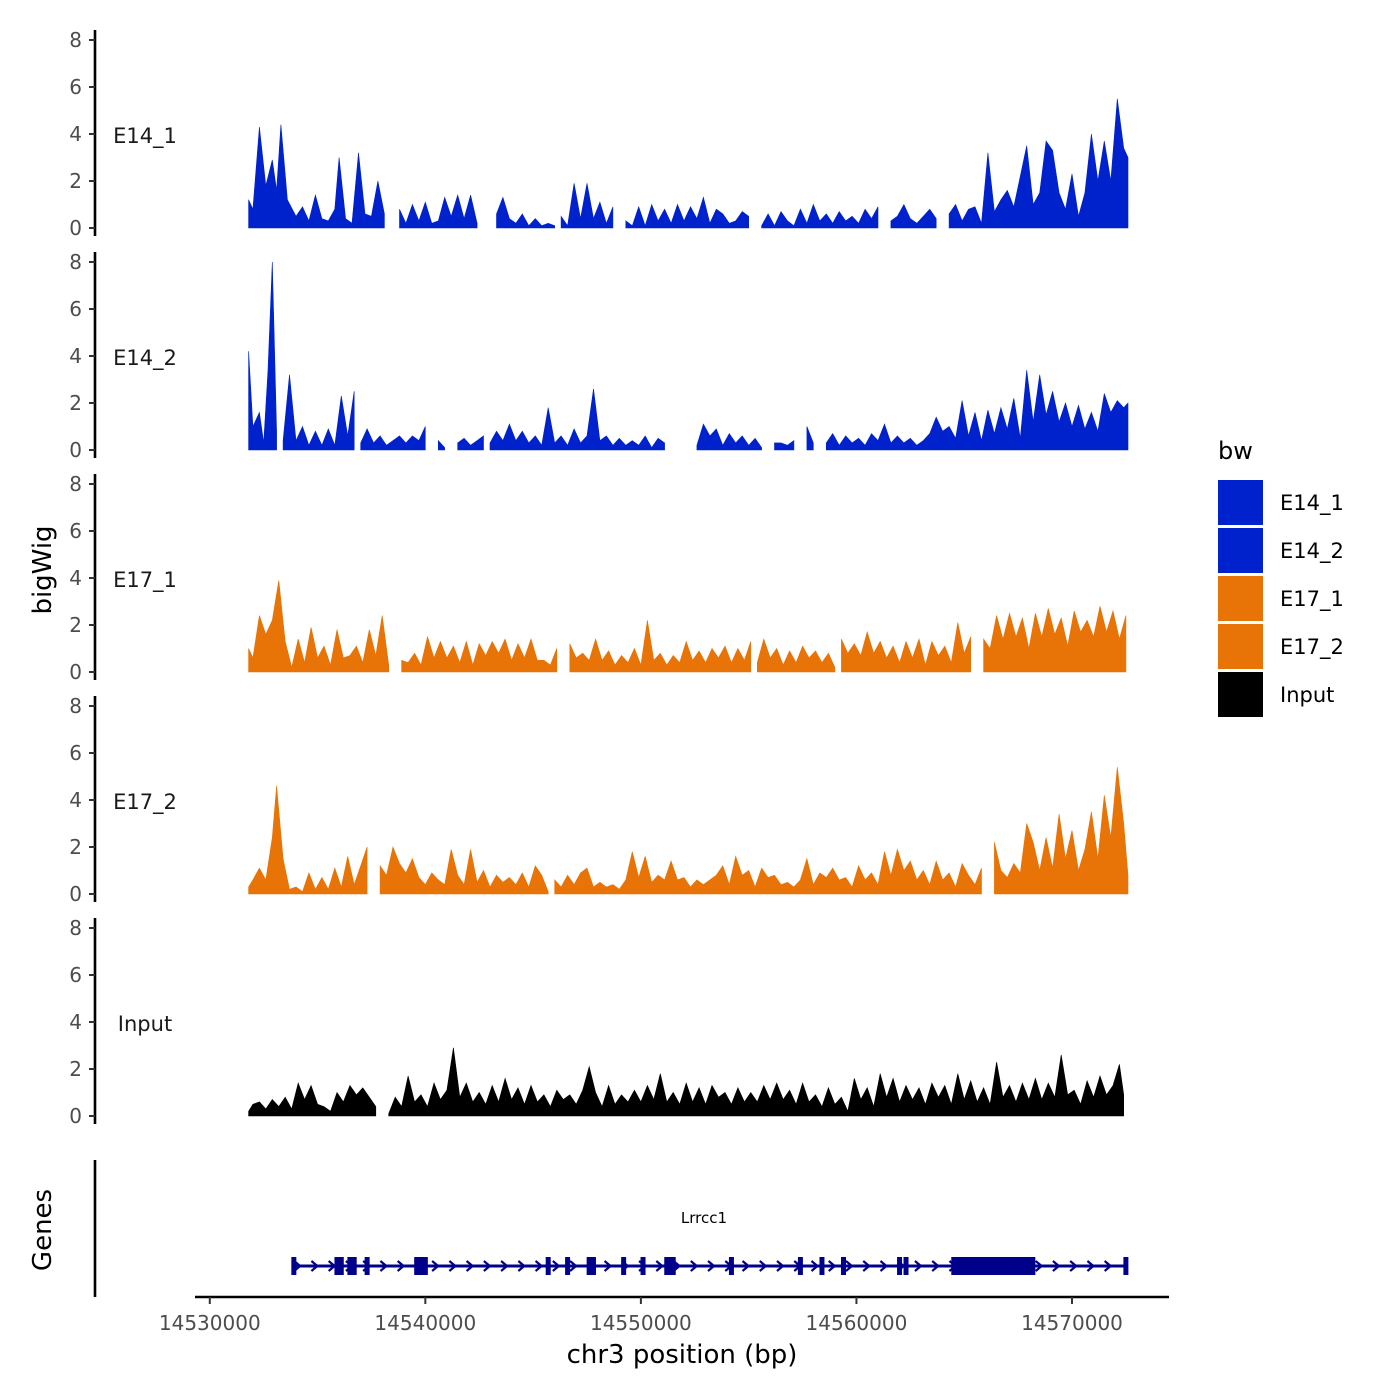 The width and height of the screenshot is (1400, 1400). I want to click on track-Input: 0 2 4 6 8 Input, so click(596, 1022).